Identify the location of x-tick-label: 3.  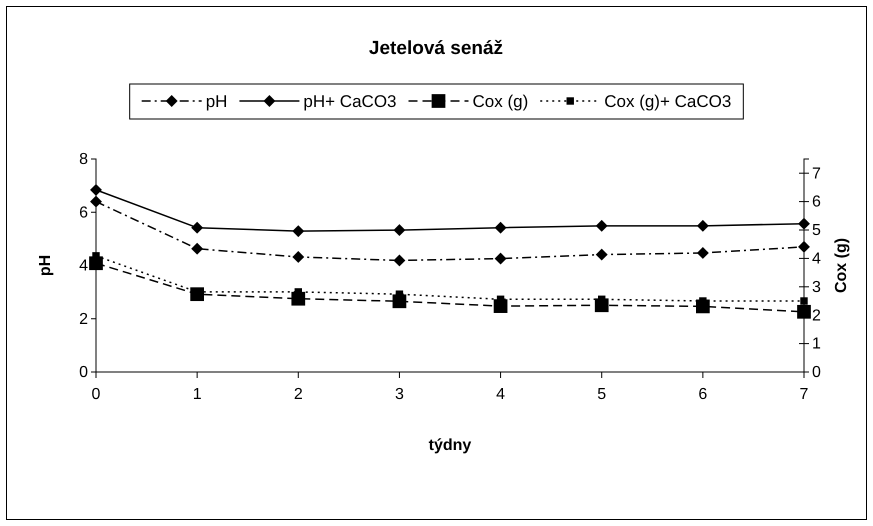
(399, 395).